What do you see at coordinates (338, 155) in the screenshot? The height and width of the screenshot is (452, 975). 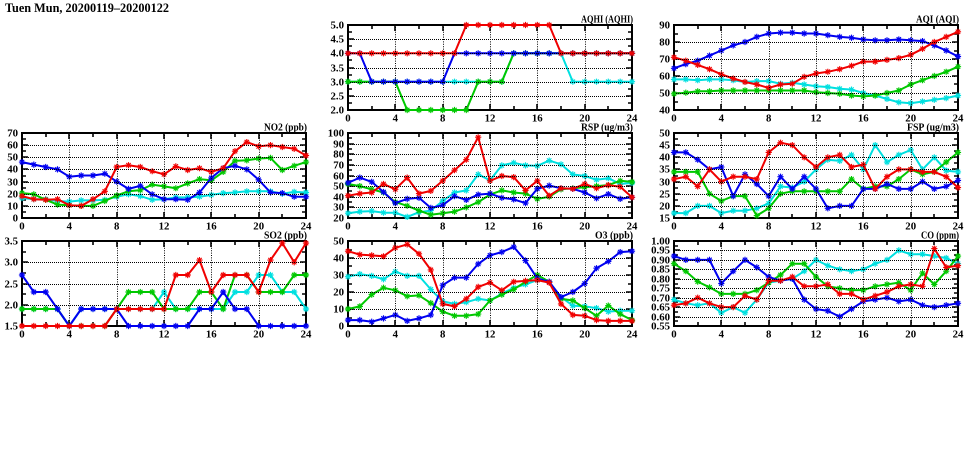 I see `svg-text: 80` at bounding box center [338, 155].